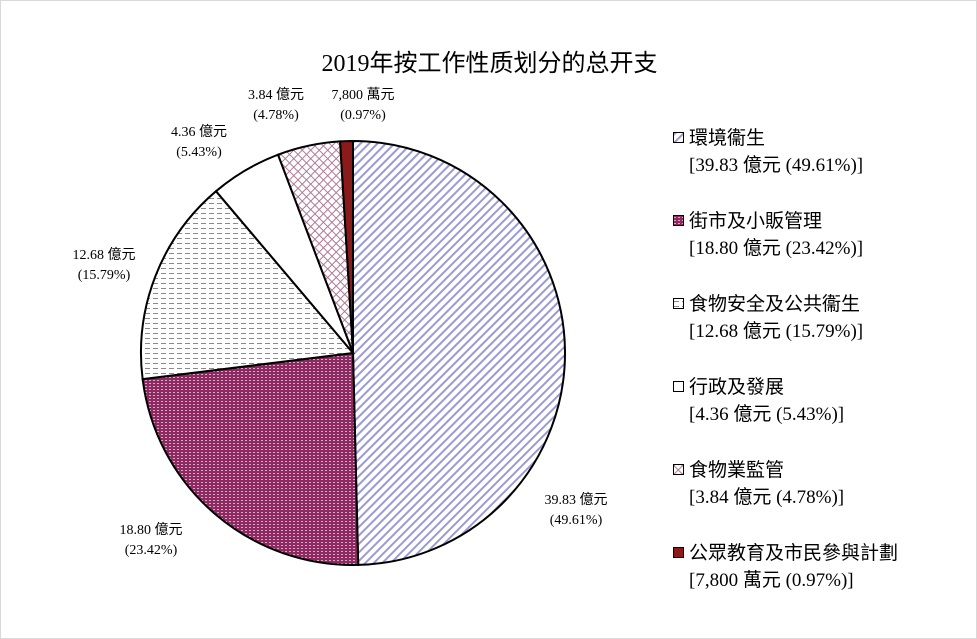 This screenshot has width=977, height=639. I want to click on legend-value: [3.84 億元 (4.78%)], so click(767, 497).